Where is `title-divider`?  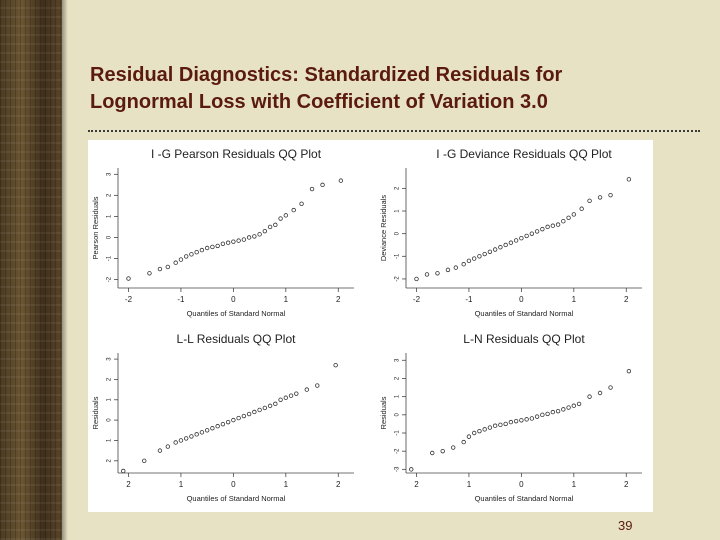
title-divider is located at coordinates (394, 131).